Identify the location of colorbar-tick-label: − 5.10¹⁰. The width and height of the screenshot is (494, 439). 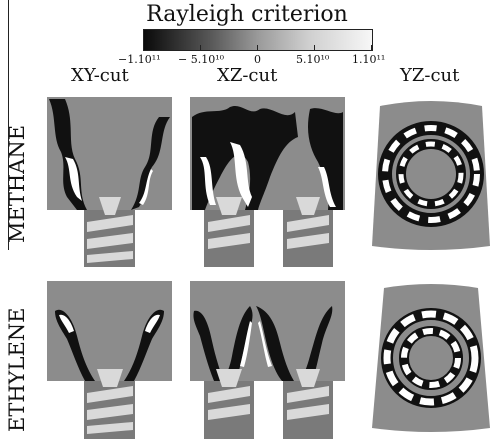
(201, 59).